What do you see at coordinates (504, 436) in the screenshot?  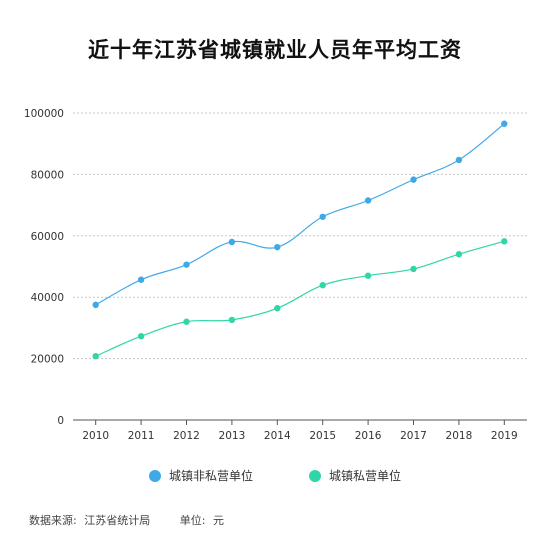 I see `x-tick-label: 2019` at bounding box center [504, 436].